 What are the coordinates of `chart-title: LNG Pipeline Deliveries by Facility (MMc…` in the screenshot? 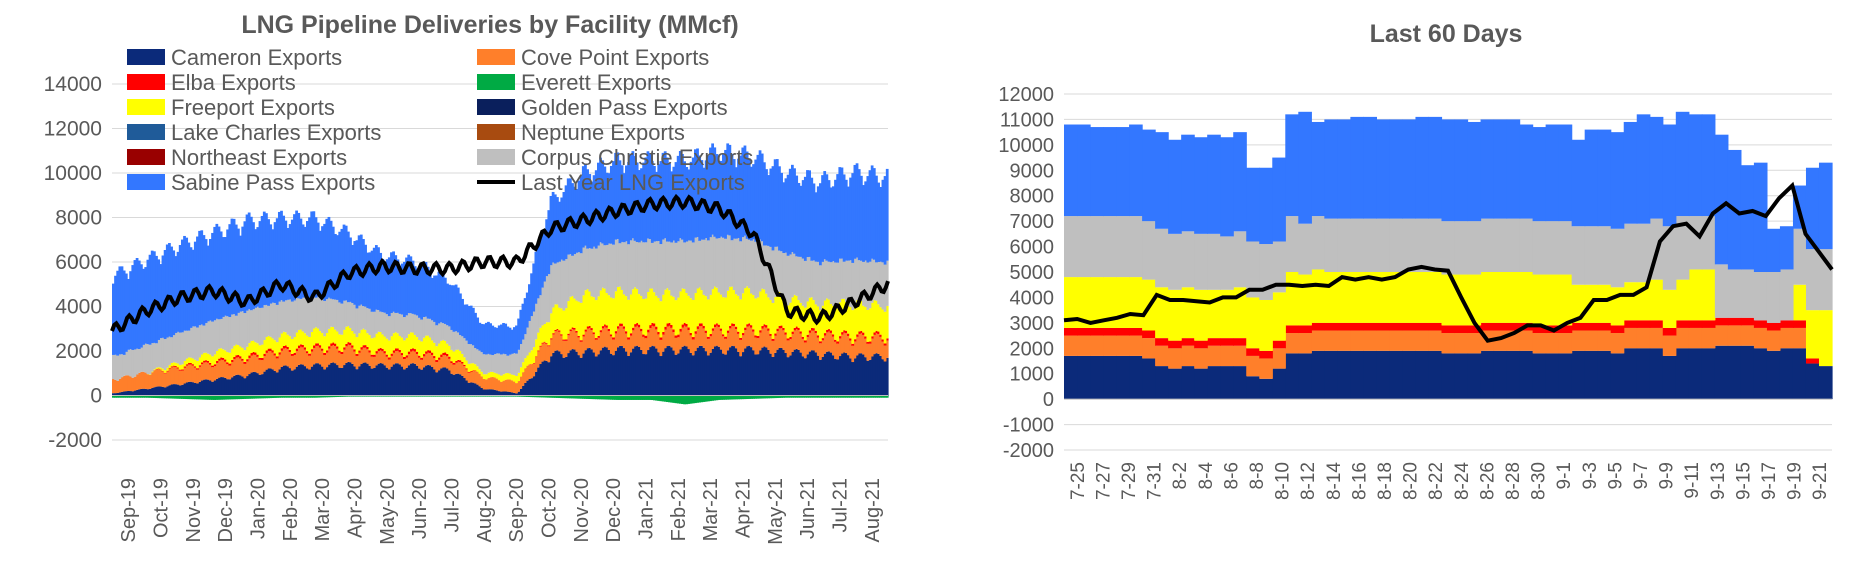 It's located at (489, 25).